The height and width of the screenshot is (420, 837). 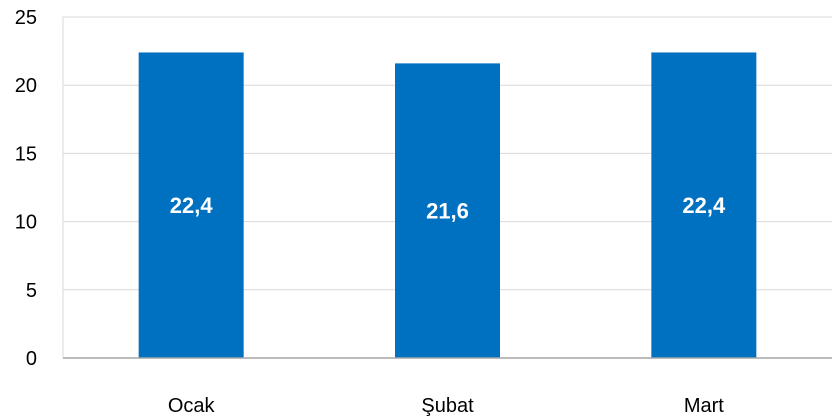 I want to click on x-tick-label: Mart, so click(x=704, y=406).